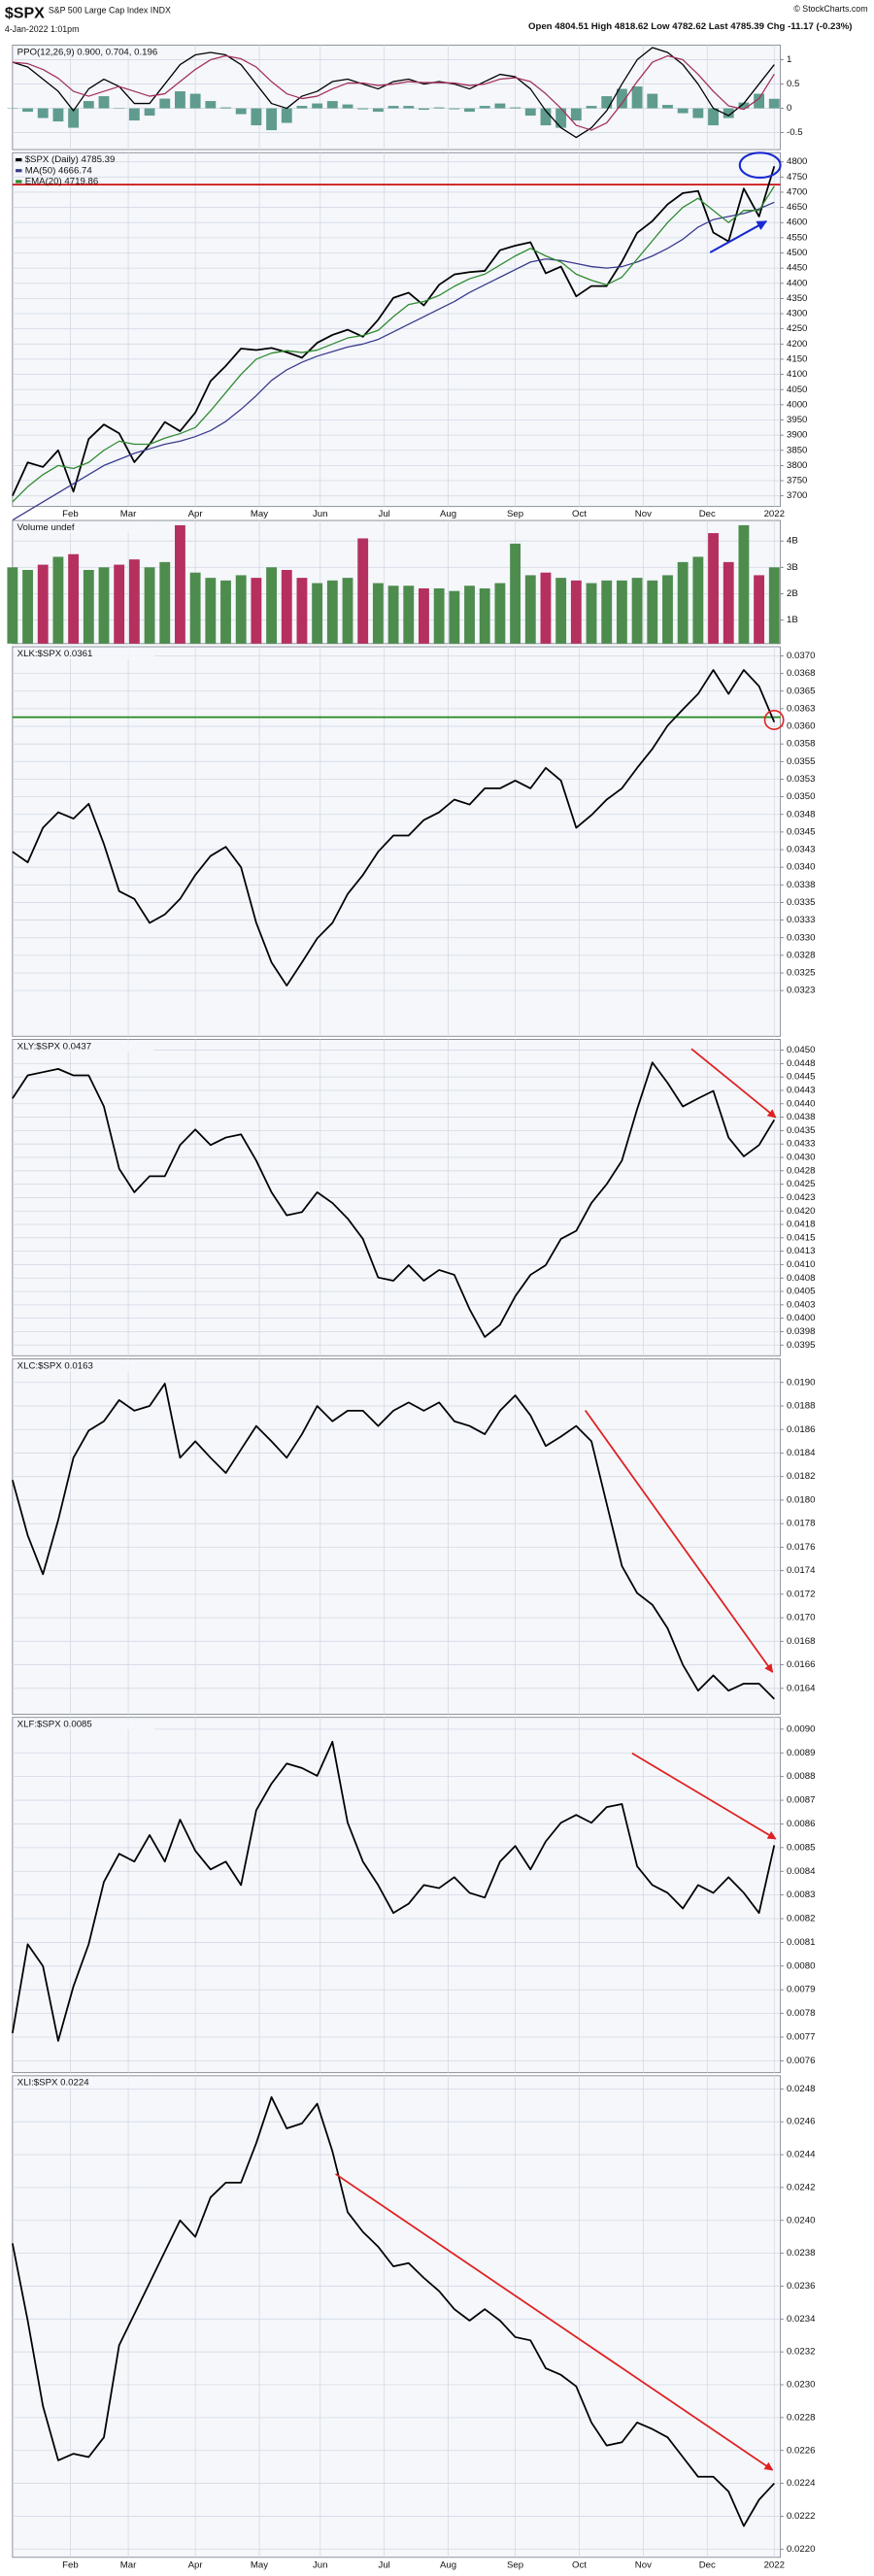  I want to click on y-tick-label: 0.0365, so click(801, 691).